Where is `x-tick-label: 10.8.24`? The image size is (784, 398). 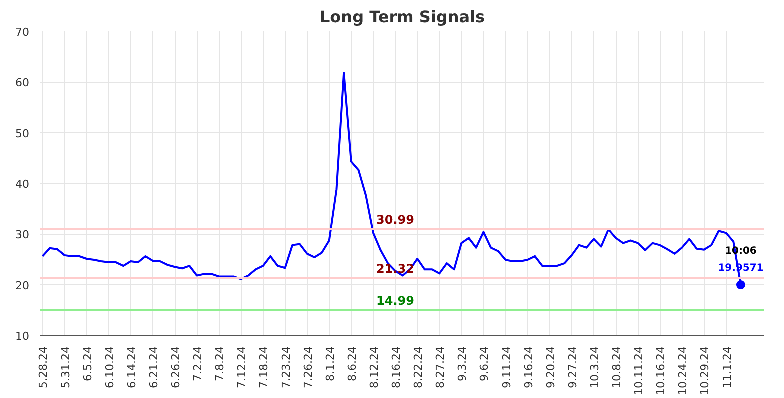 x-tick-label: 10.8.24 is located at coordinates (617, 367).